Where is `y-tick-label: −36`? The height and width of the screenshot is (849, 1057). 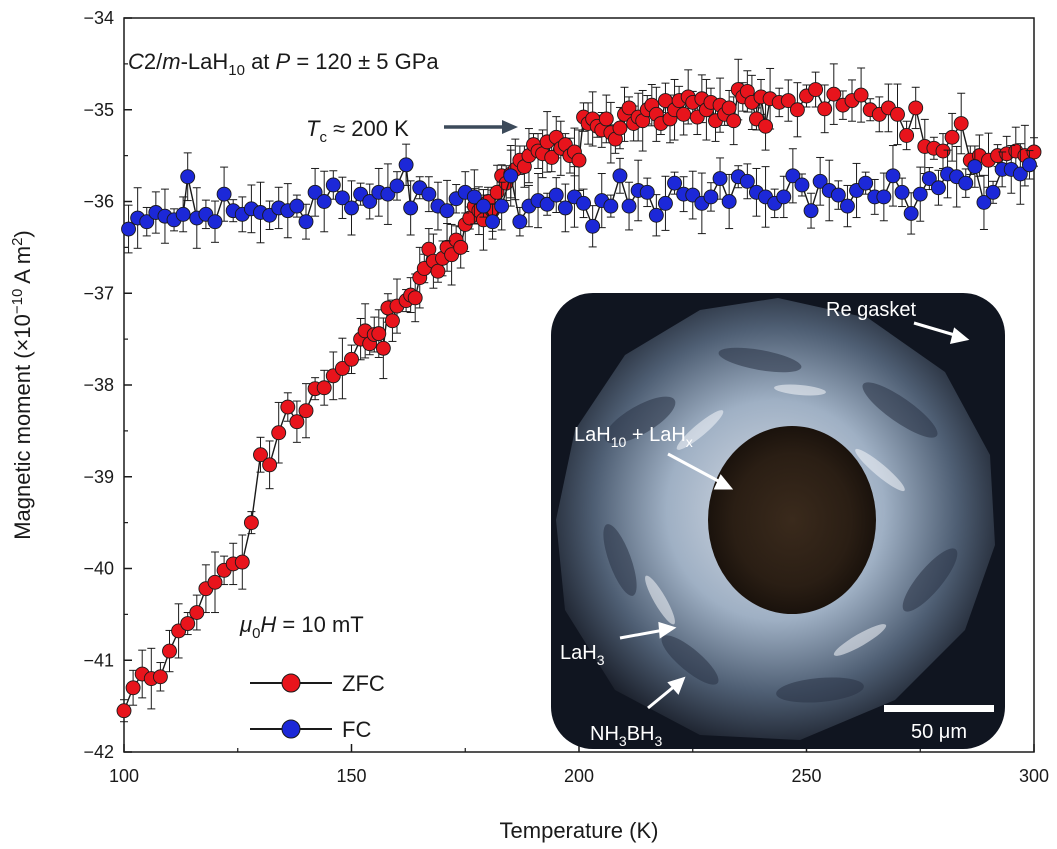 y-tick-label: −36 is located at coordinates (98, 202).